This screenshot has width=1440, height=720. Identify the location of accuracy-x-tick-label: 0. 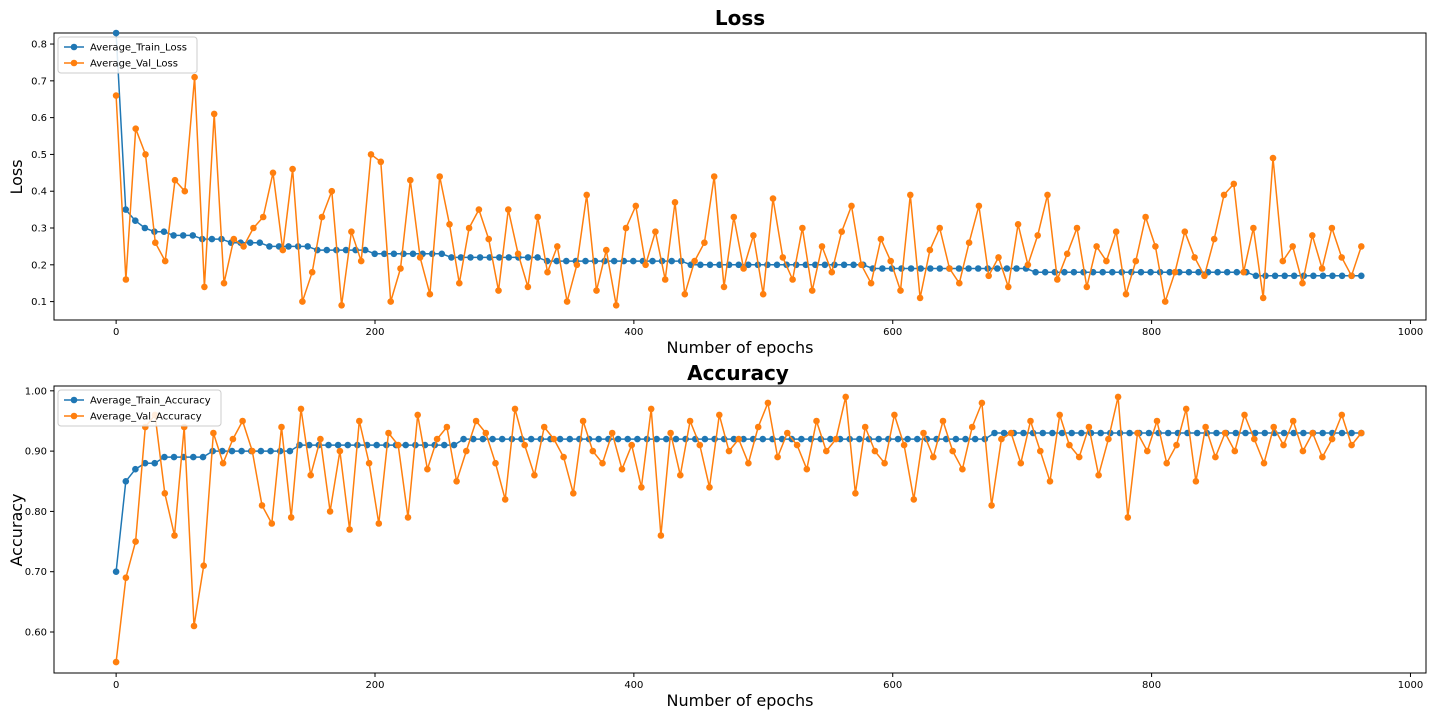
(116, 685).